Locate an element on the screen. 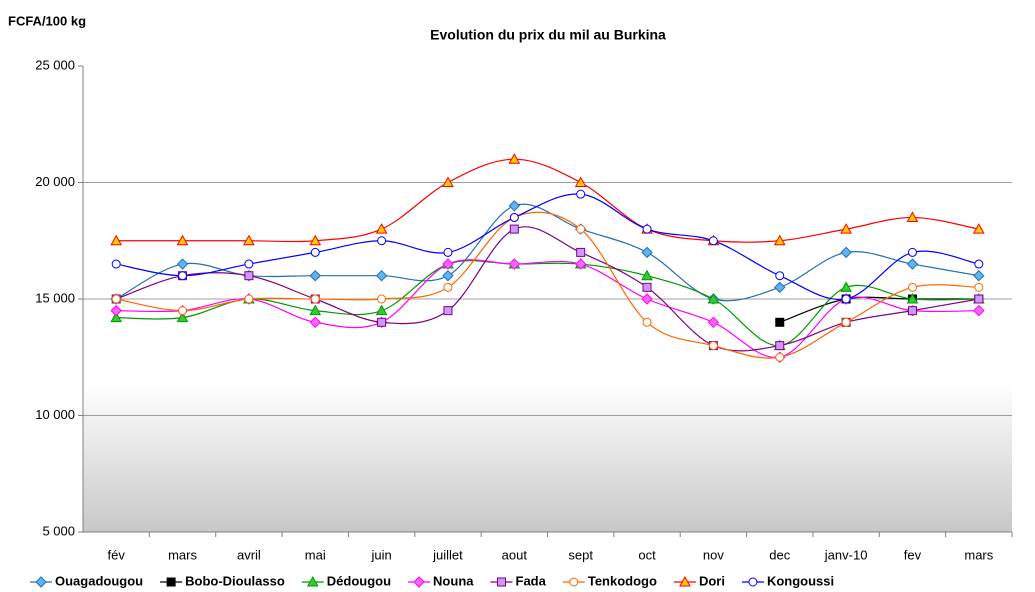 This screenshot has width=1035, height=592. x-tick-label: juillet is located at coordinates (447, 554).